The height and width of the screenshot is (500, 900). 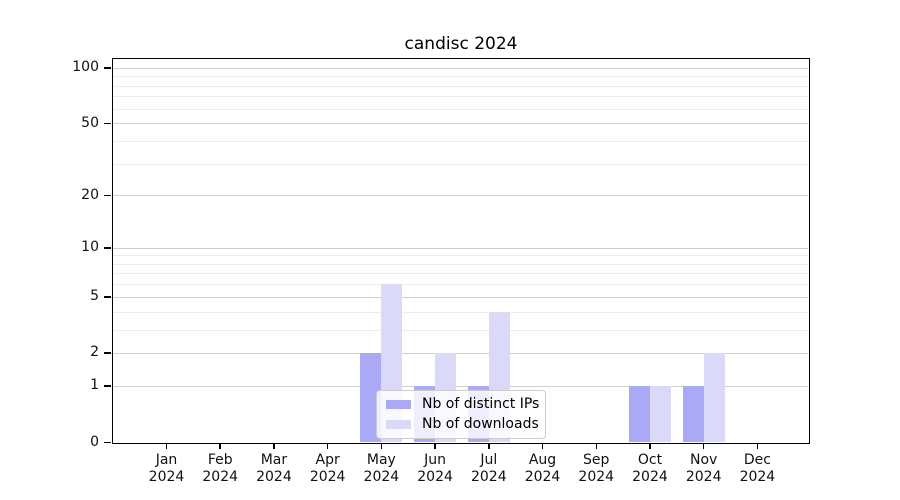 What do you see at coordinates (94, 441) in the screenshot?
I see `y-tick-label: 0` at bounding box center [94, 441].